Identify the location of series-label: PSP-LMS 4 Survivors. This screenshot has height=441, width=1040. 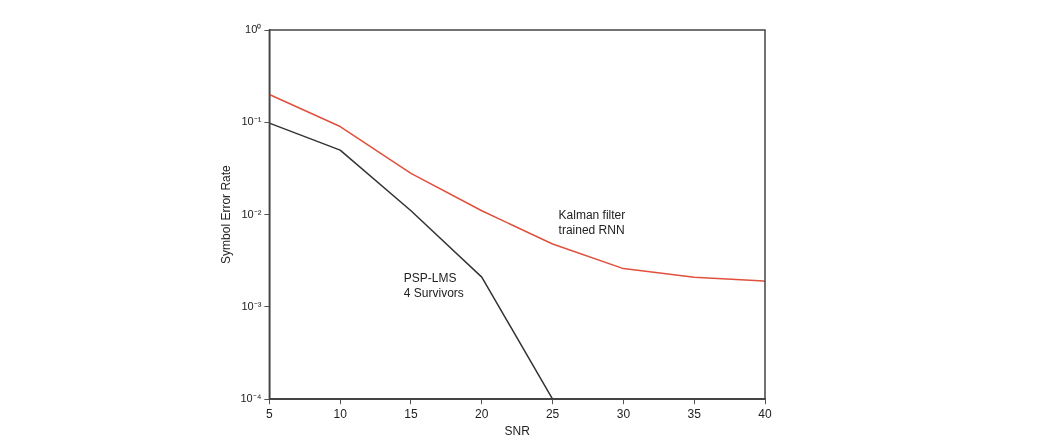
(433, 286).